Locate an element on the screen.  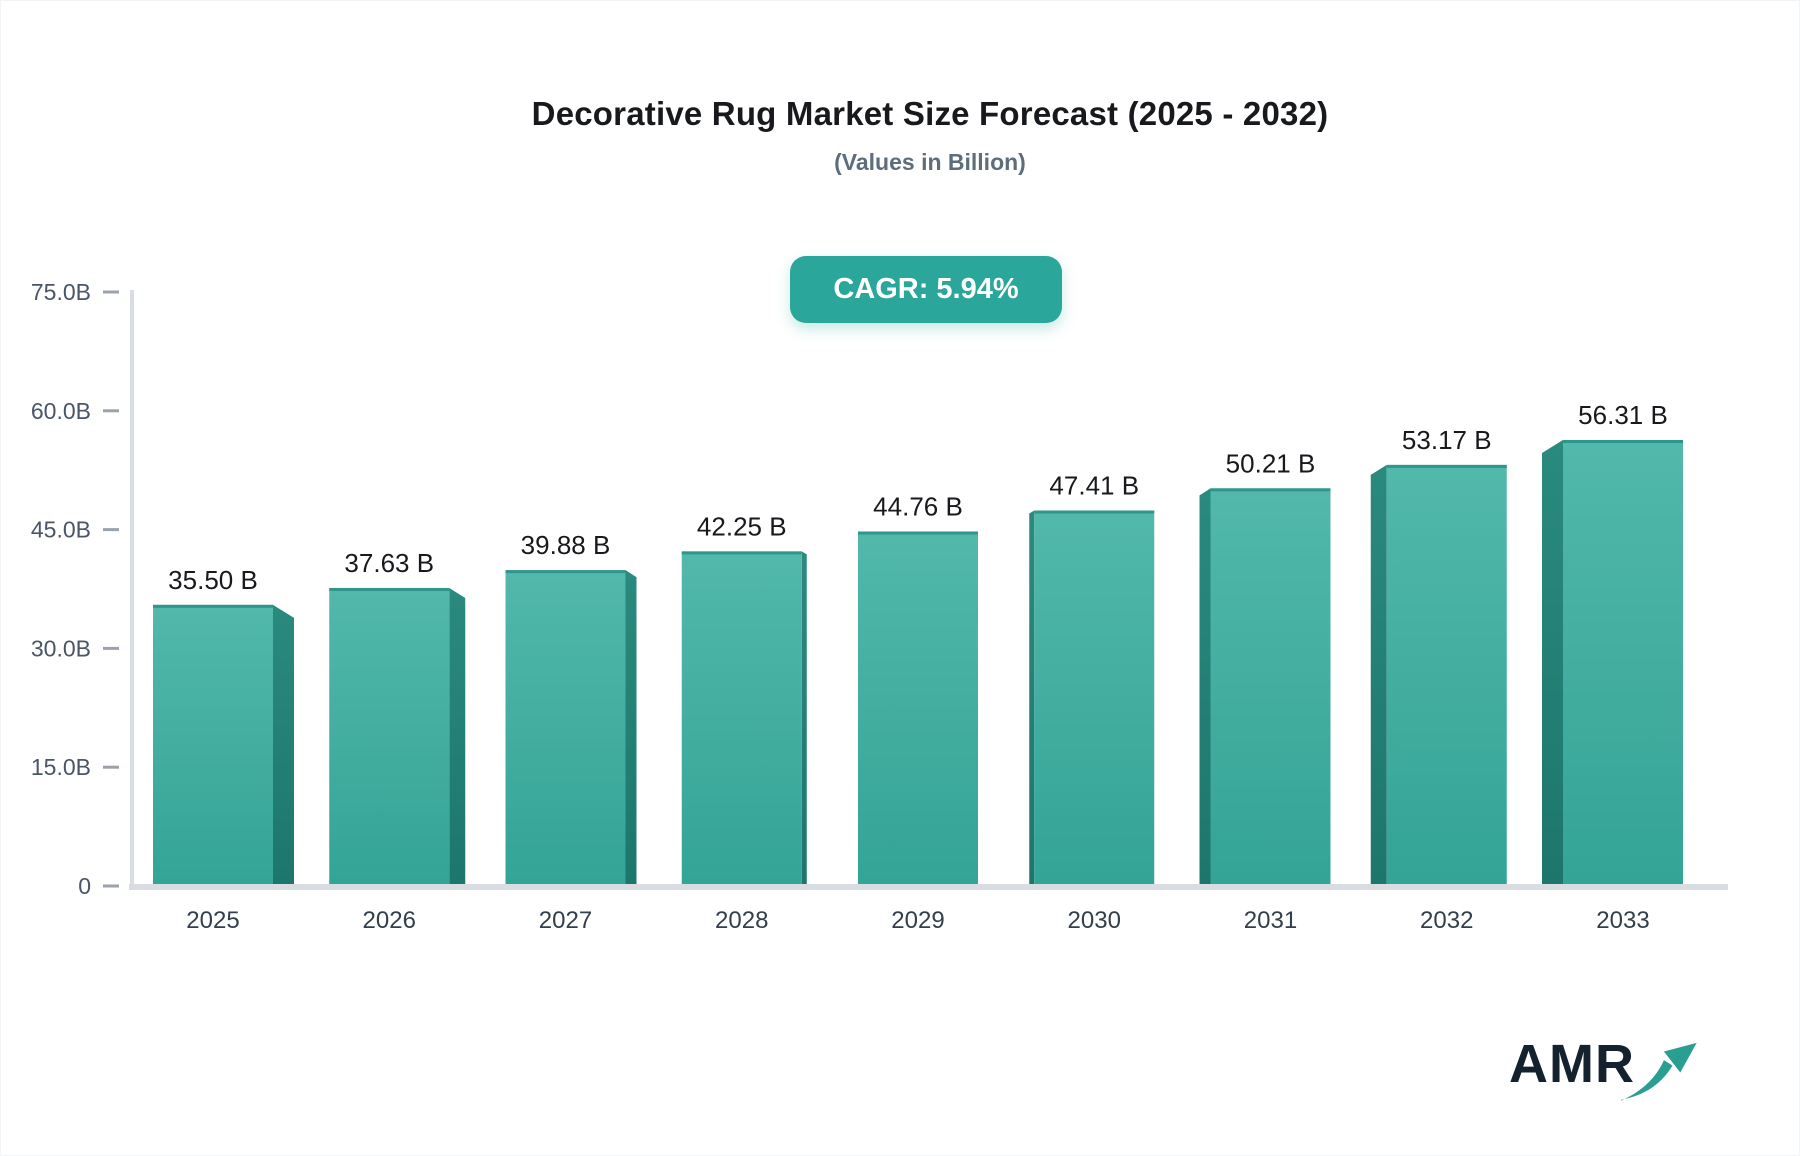
y-tick-label: 30.0B is located at coordinates (61, 648).